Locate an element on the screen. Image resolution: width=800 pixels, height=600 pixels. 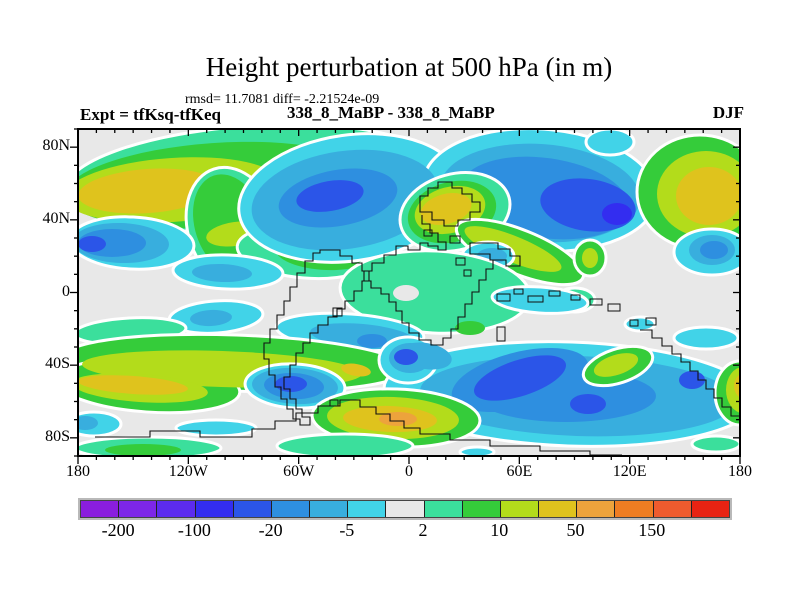
colorbar-tick-label: -100 is located at coordinates (194, 530).